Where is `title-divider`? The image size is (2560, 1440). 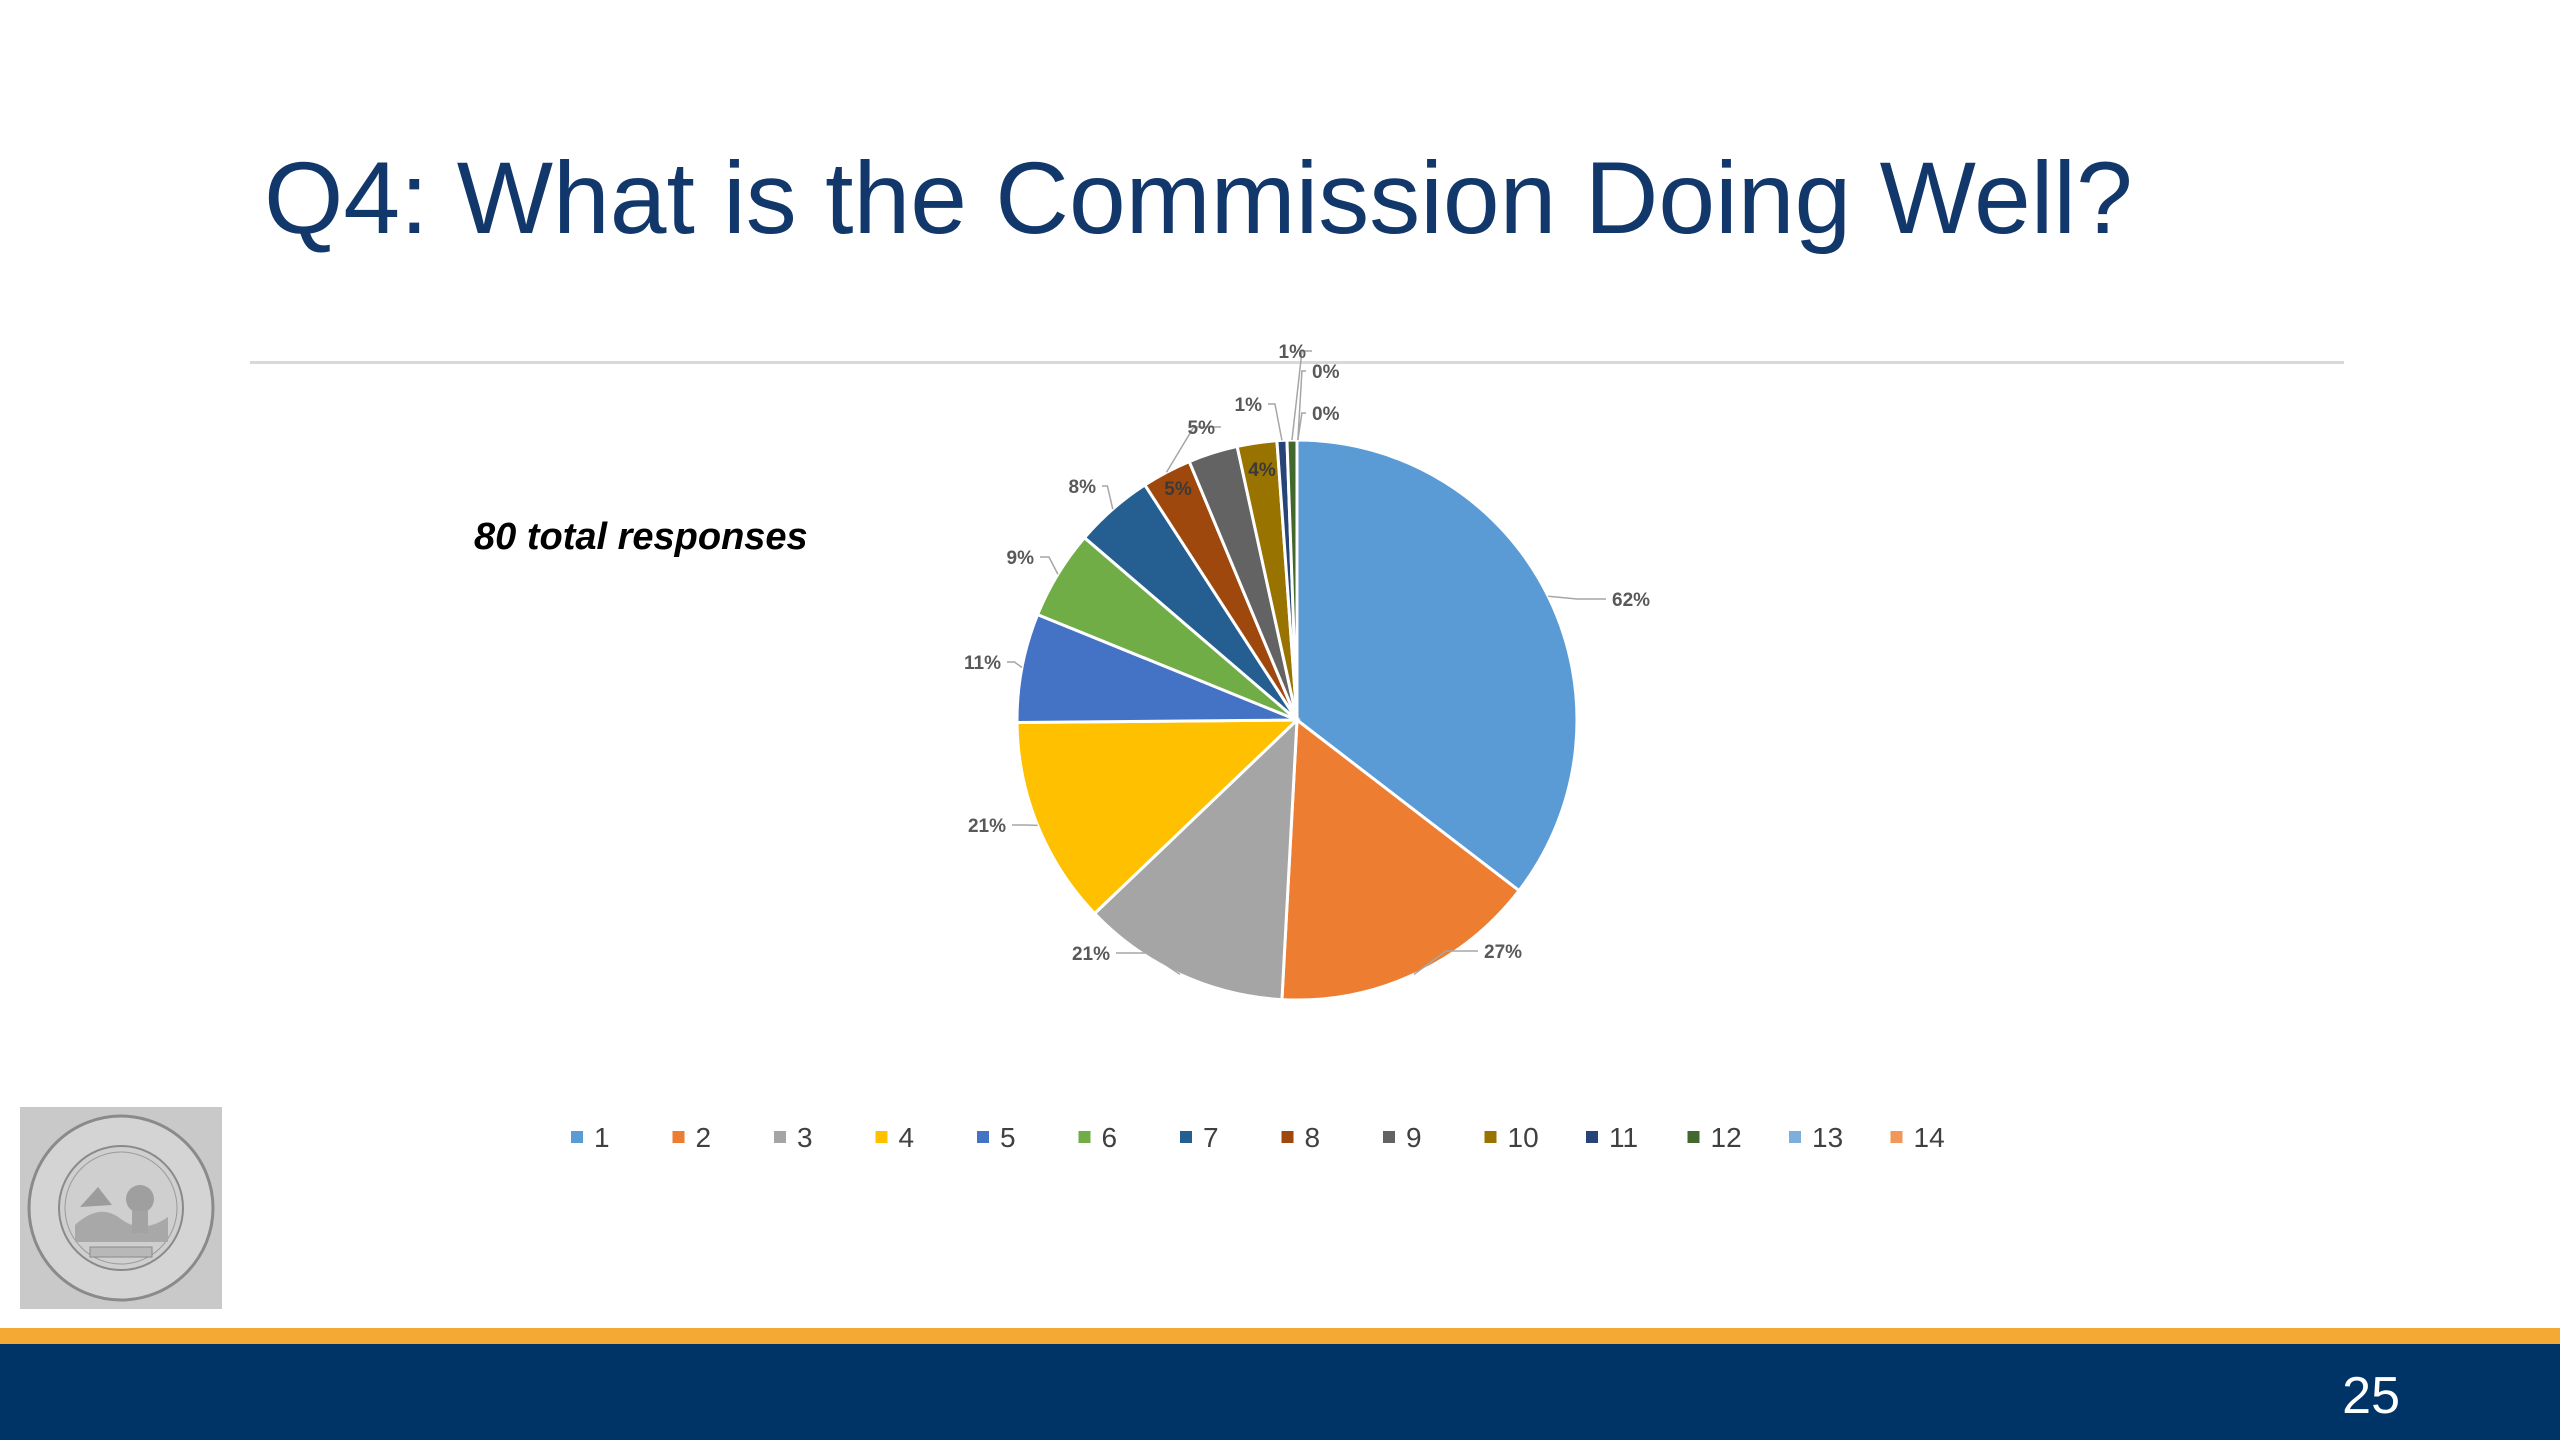 title-divider is located at coordinates (1297, 362).